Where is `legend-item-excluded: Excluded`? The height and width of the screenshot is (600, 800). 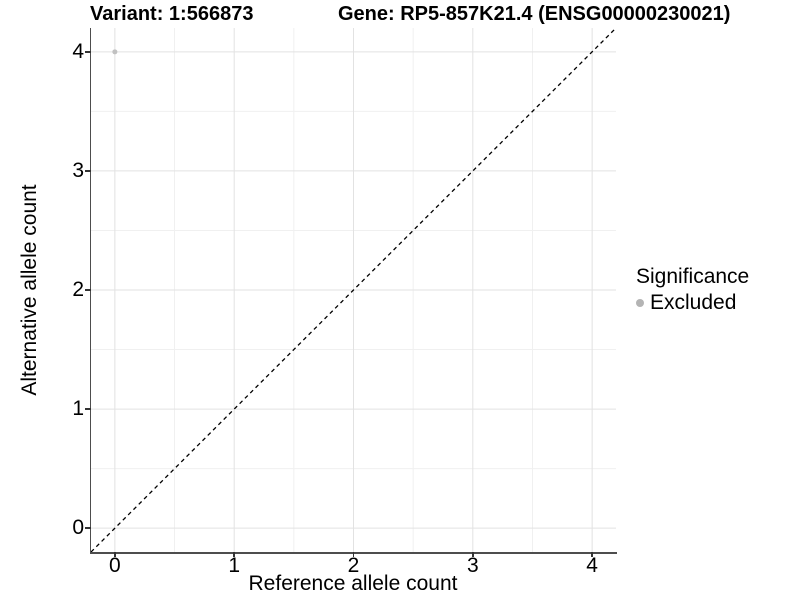
legend-item-excluded: Excluded is located at coordinates (692, 303).